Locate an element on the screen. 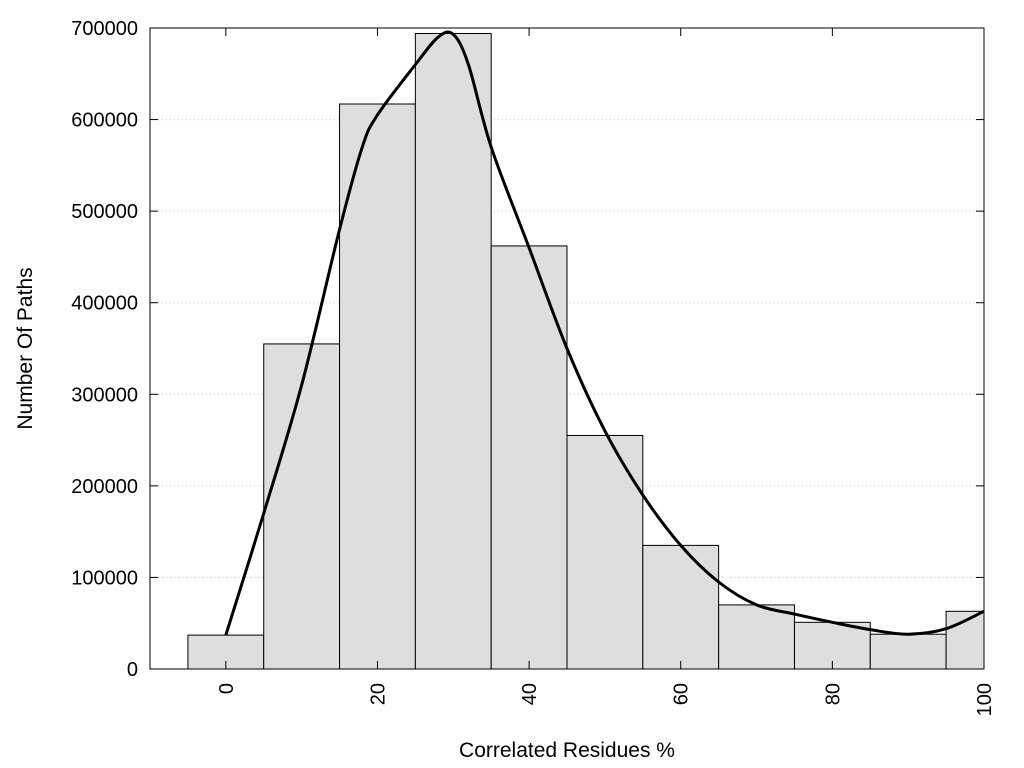  y-tick-label: 200000 is located at coordinates (104, 487).